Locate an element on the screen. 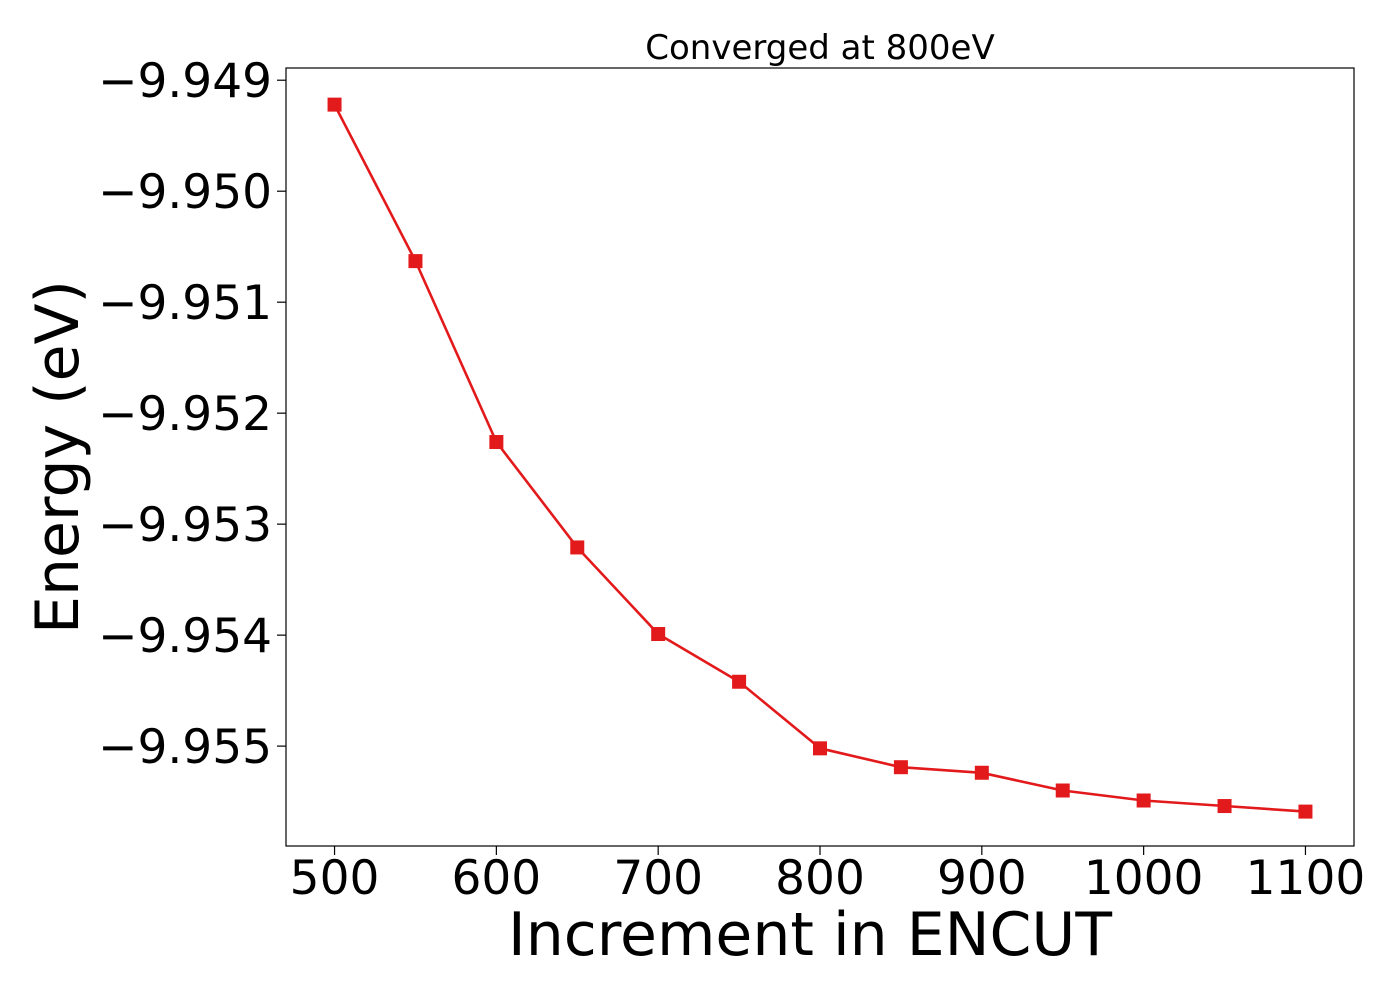 Image resolution: width=1400 pixels, height=1000 pixels. y-tick-label: −9.952 is located at coordinates (185, 414).